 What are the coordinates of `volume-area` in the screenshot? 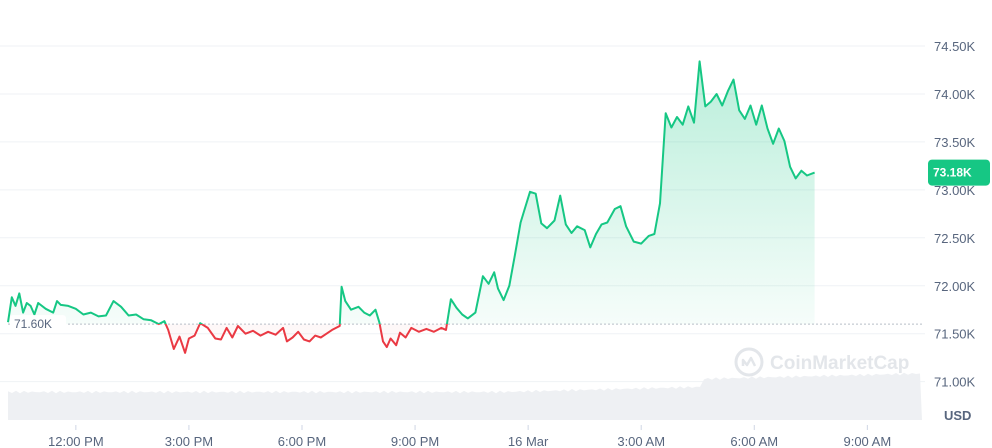 It's located at (465, 396).